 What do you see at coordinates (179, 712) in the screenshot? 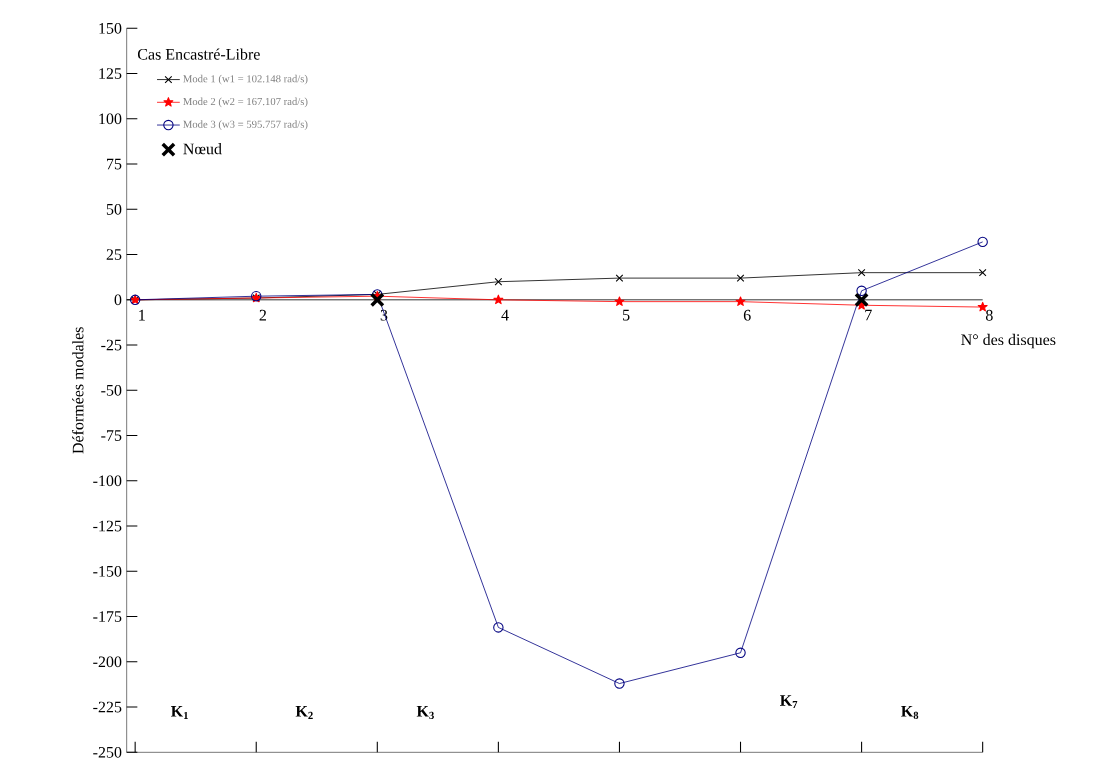
I see `annotation: K$_{1}$` at bounding box center [179, 712].